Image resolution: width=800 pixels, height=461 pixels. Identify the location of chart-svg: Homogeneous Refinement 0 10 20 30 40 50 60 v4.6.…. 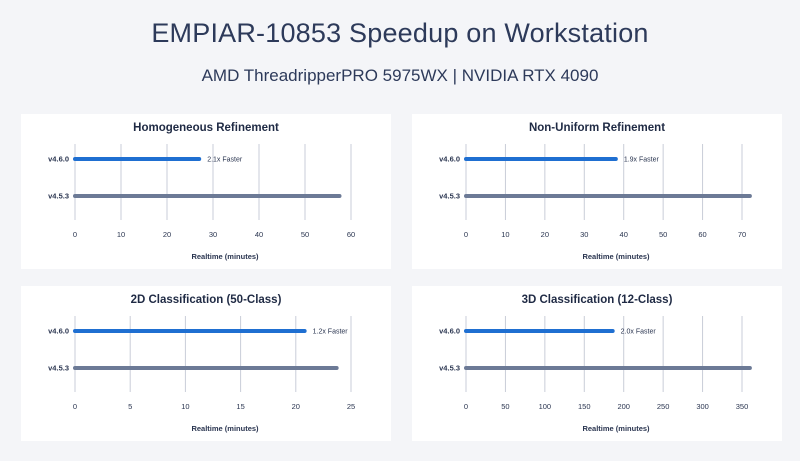
(201, 191).